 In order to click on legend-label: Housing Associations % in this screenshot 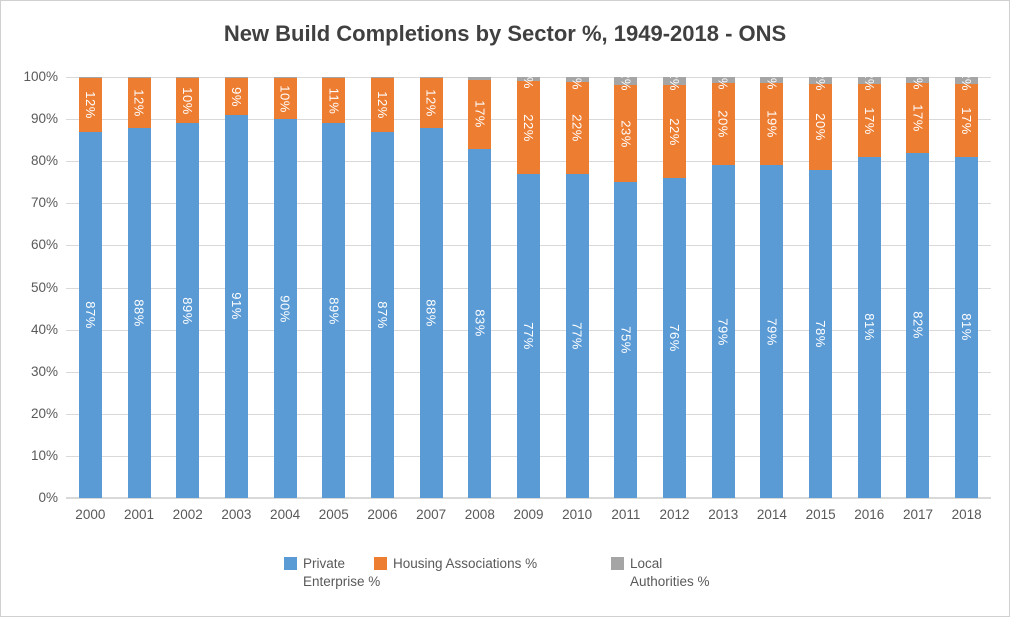, I will do `click(465, 563)`.